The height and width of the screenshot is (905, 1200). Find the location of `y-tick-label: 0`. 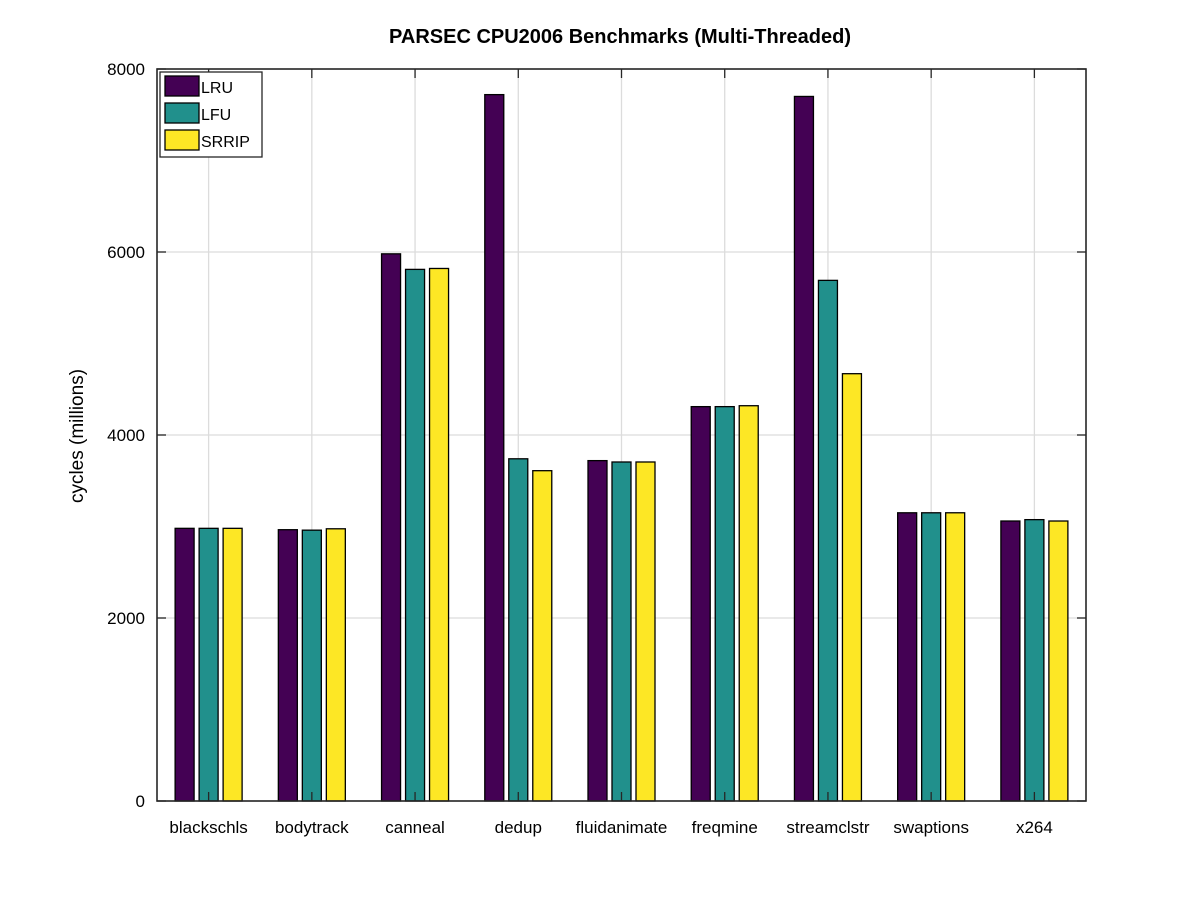

y-tick-label: 0 is located at coordinates (140, 801).